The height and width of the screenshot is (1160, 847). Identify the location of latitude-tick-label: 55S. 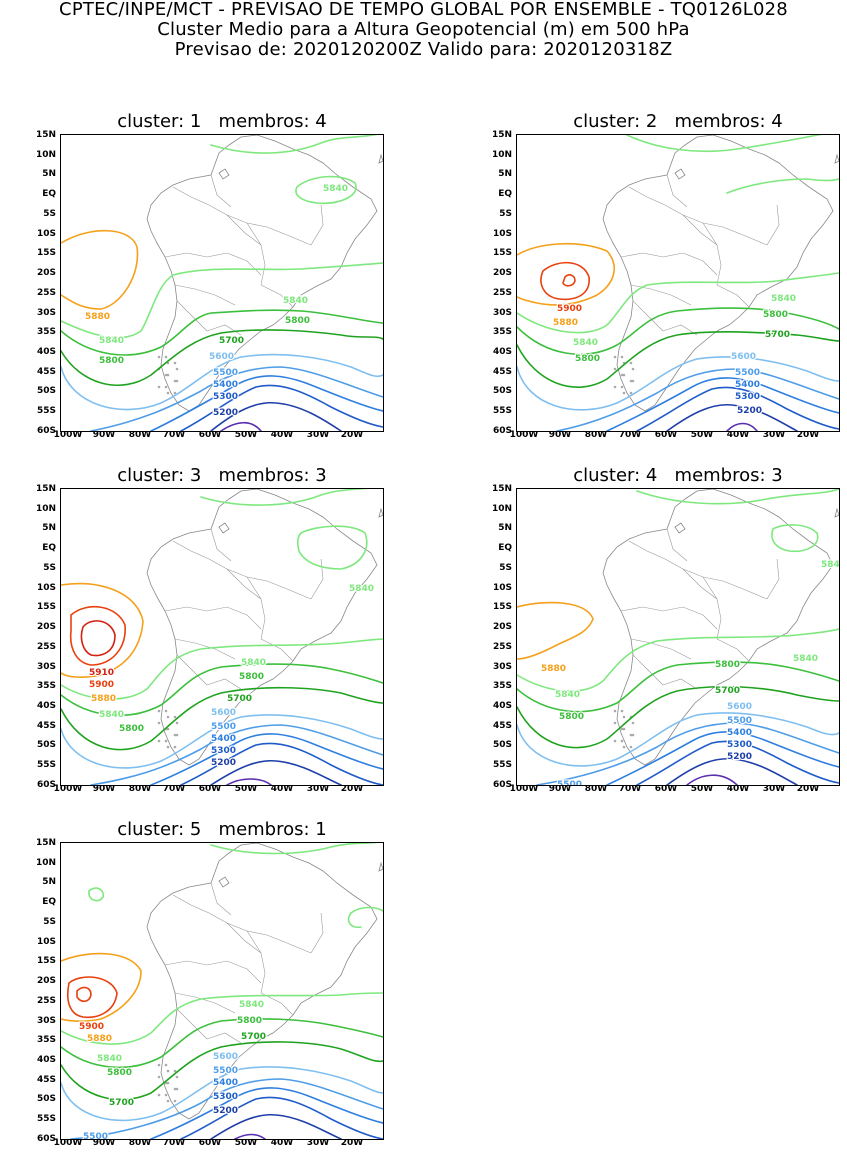
(502, 765).